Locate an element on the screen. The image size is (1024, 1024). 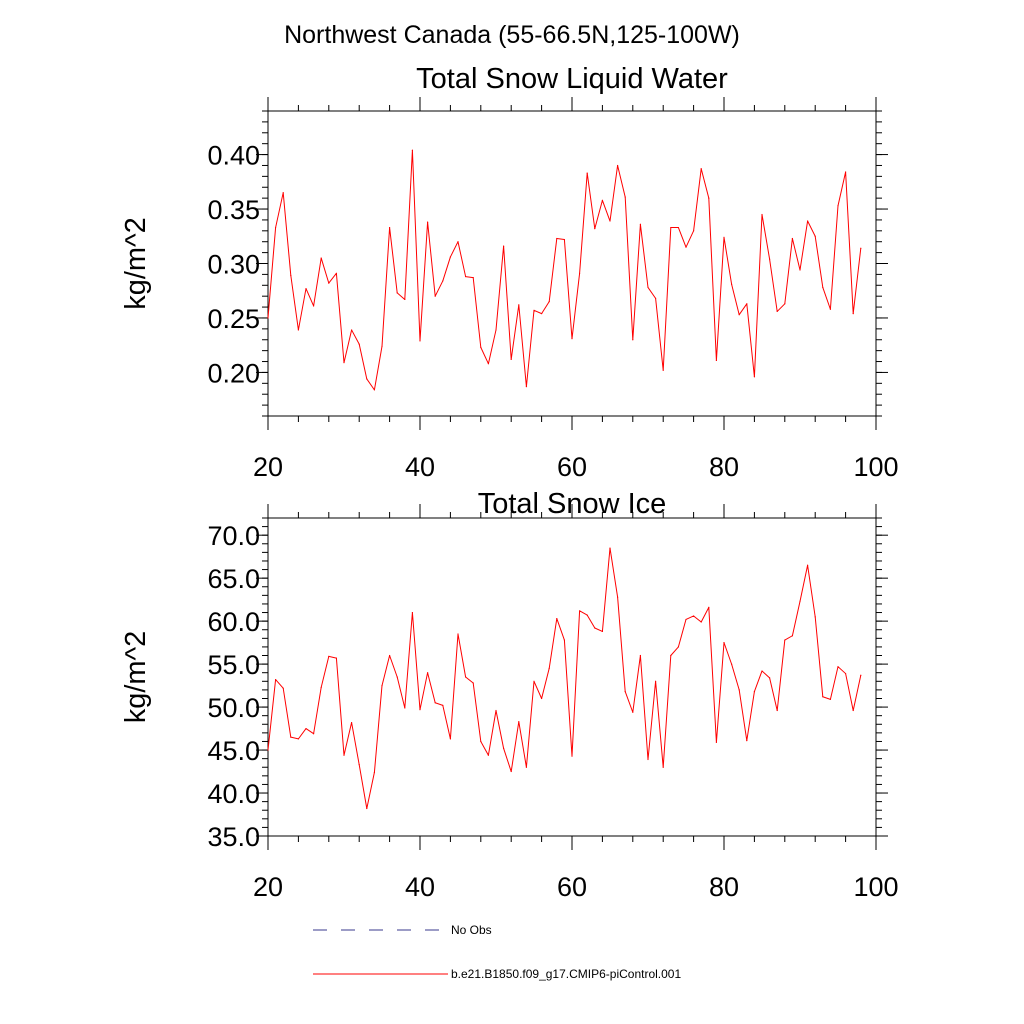
y-tick-label: 45.0 is located at coordinates (233, 751).